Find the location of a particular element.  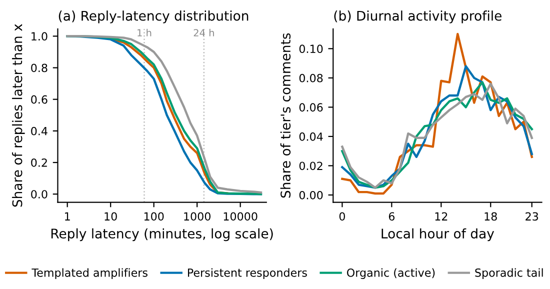

x-tick-label: 1 is located at coordinates (67, 216).